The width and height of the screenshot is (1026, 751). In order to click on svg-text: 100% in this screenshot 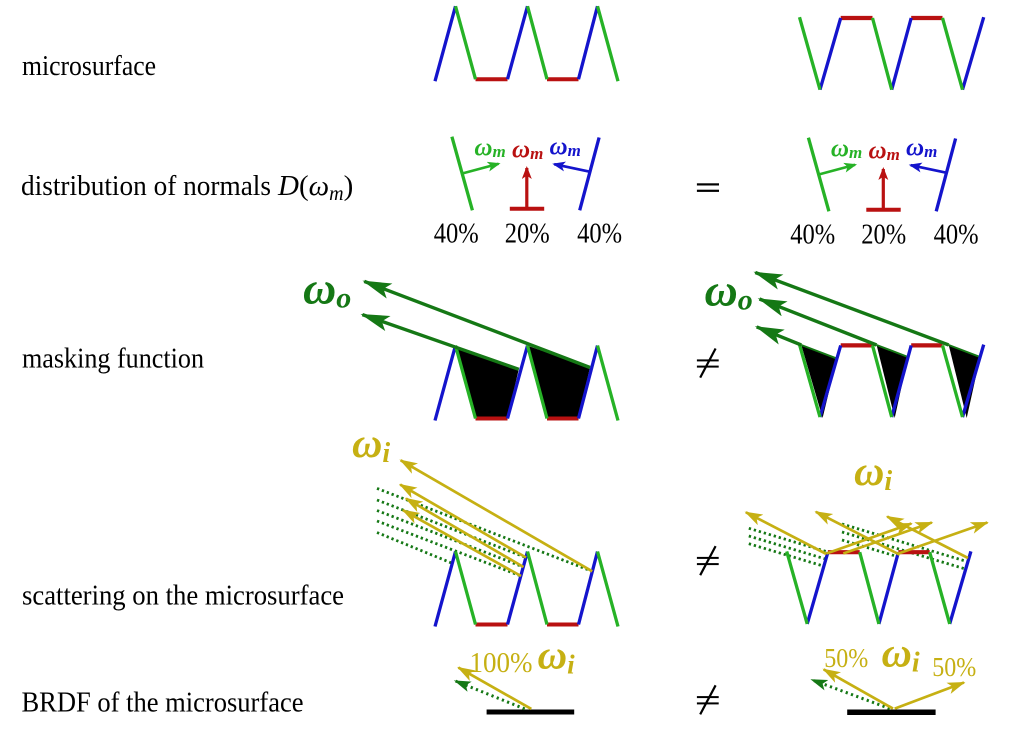, I will do `click(501, 663)`.